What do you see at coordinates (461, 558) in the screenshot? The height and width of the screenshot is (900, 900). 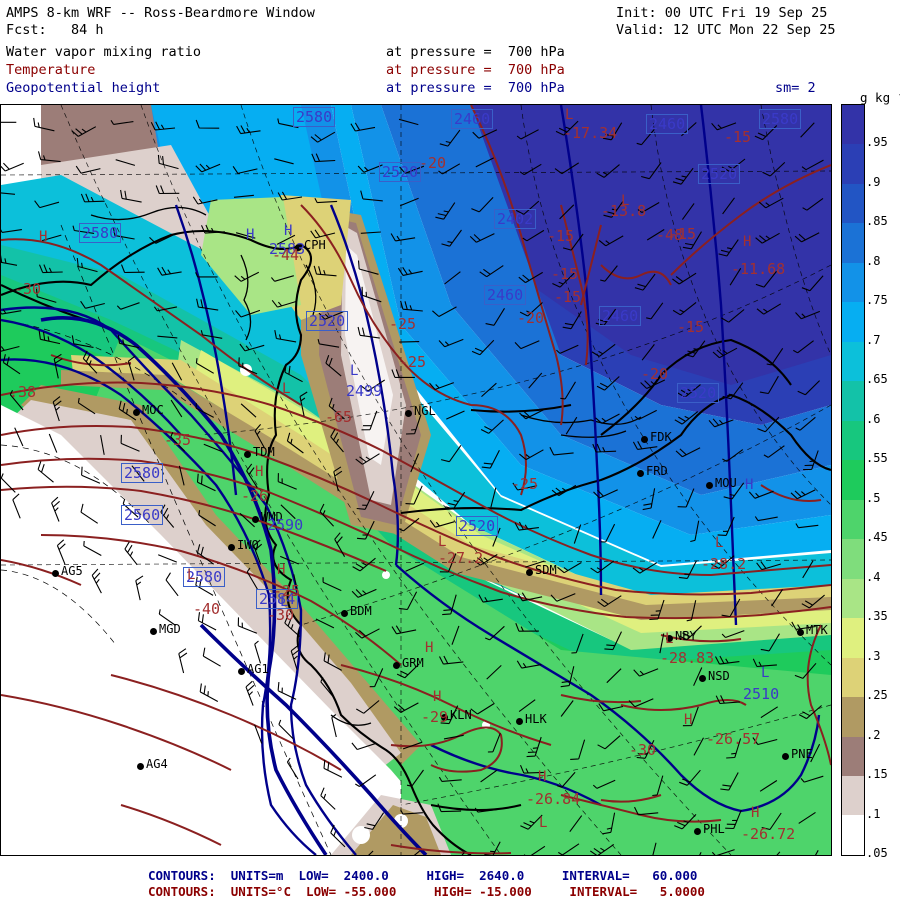 I see `temperature-contour-label: -27.2` at bounding box center [461, 558].